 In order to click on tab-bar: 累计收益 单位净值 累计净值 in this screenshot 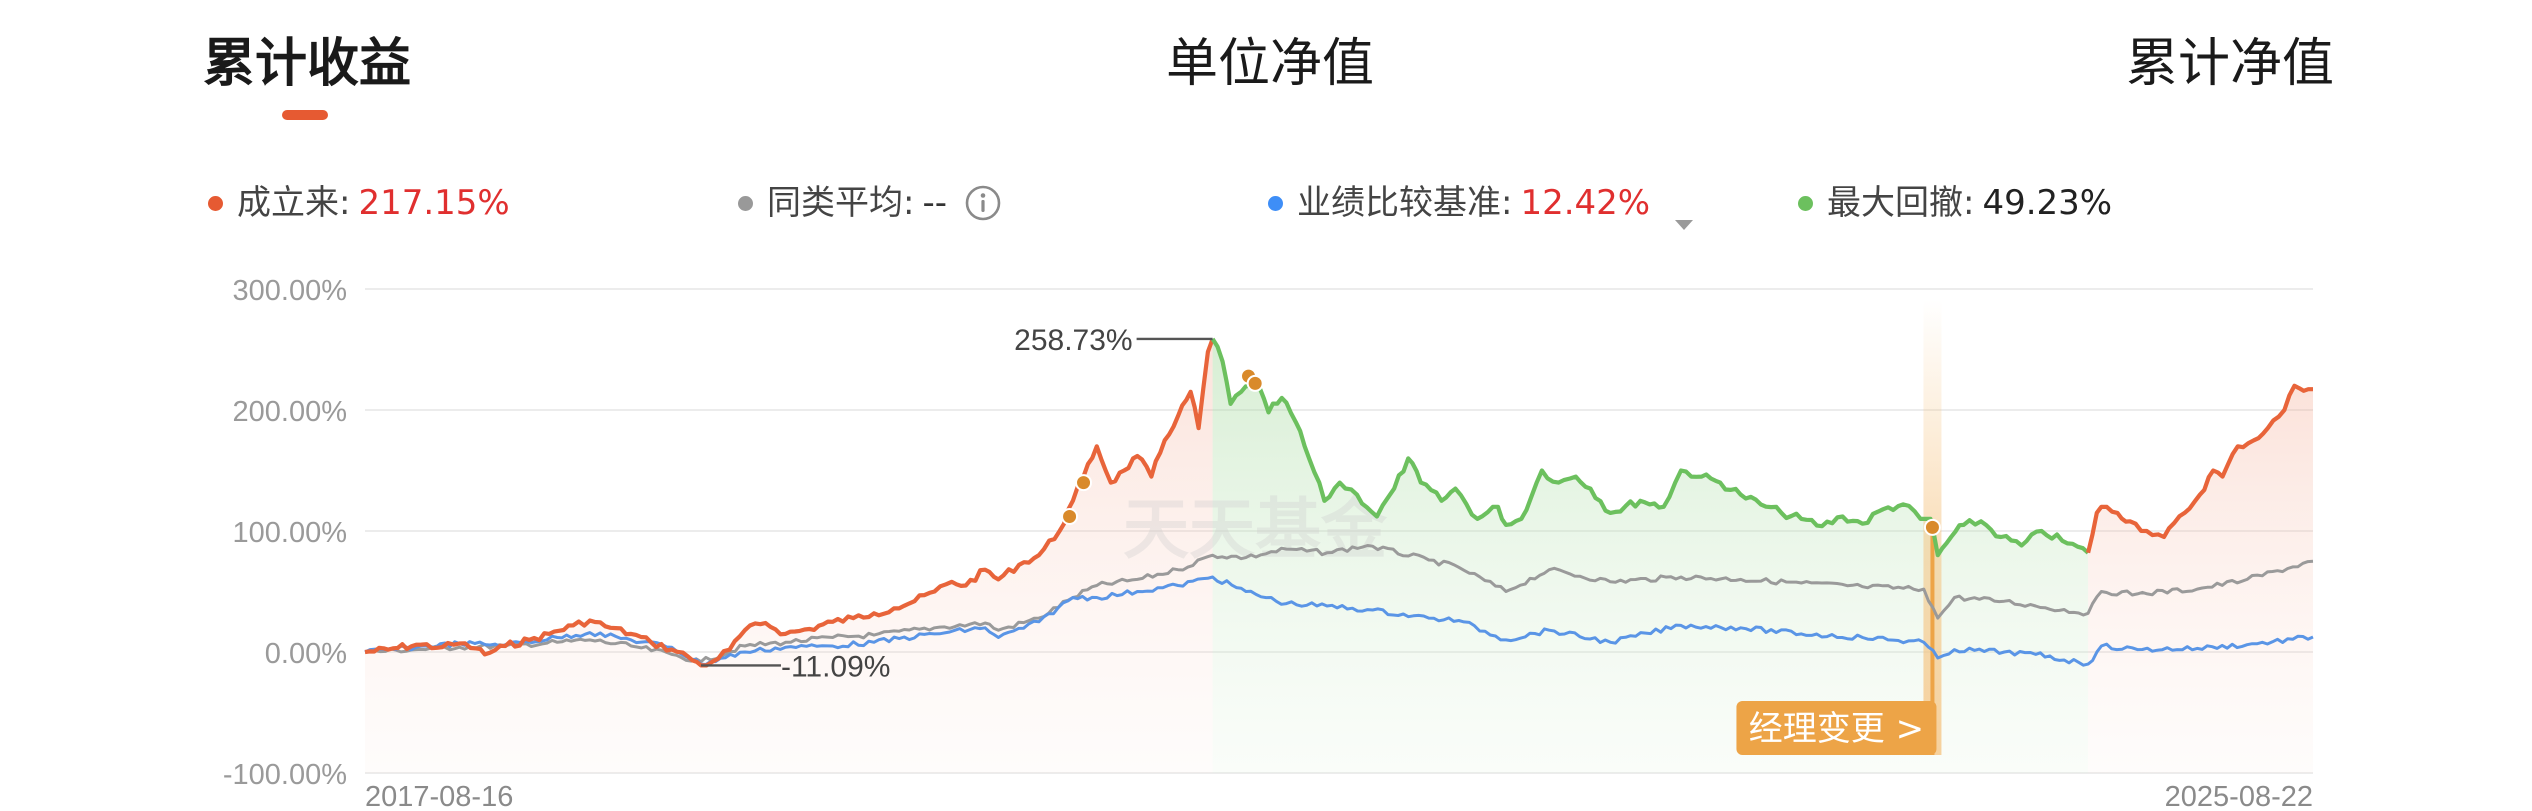, I will do `click(1266, 78)`.